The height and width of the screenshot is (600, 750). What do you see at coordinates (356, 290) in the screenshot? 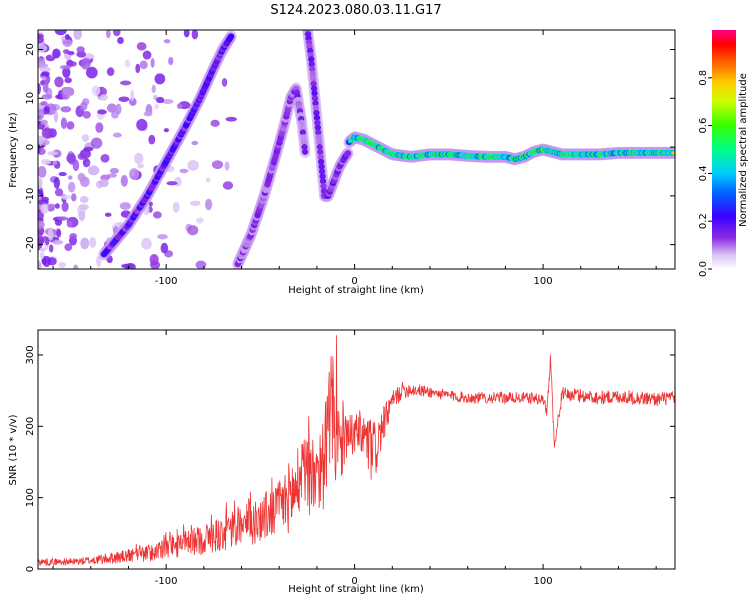
I see `spectrogram-xlabel: Height of straight line (km)` at bounding box center [356, 290].